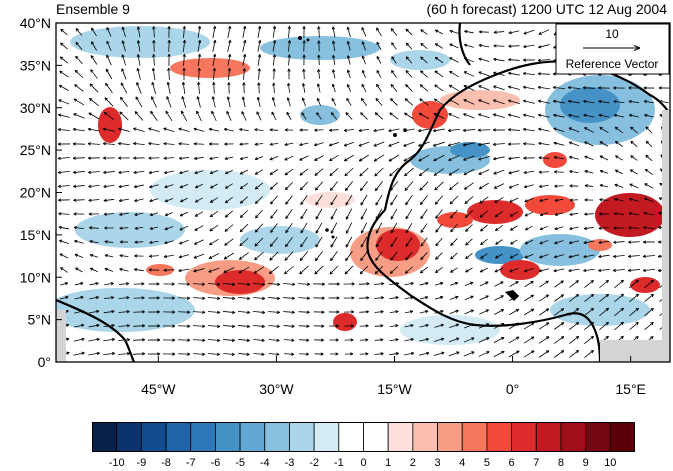 Image resolution: width=673 pixels, height=471 pixels. Describe the element at coordinates (158, 389) in the screenshot. I see `lon-tick-label: 45°W` at that location.